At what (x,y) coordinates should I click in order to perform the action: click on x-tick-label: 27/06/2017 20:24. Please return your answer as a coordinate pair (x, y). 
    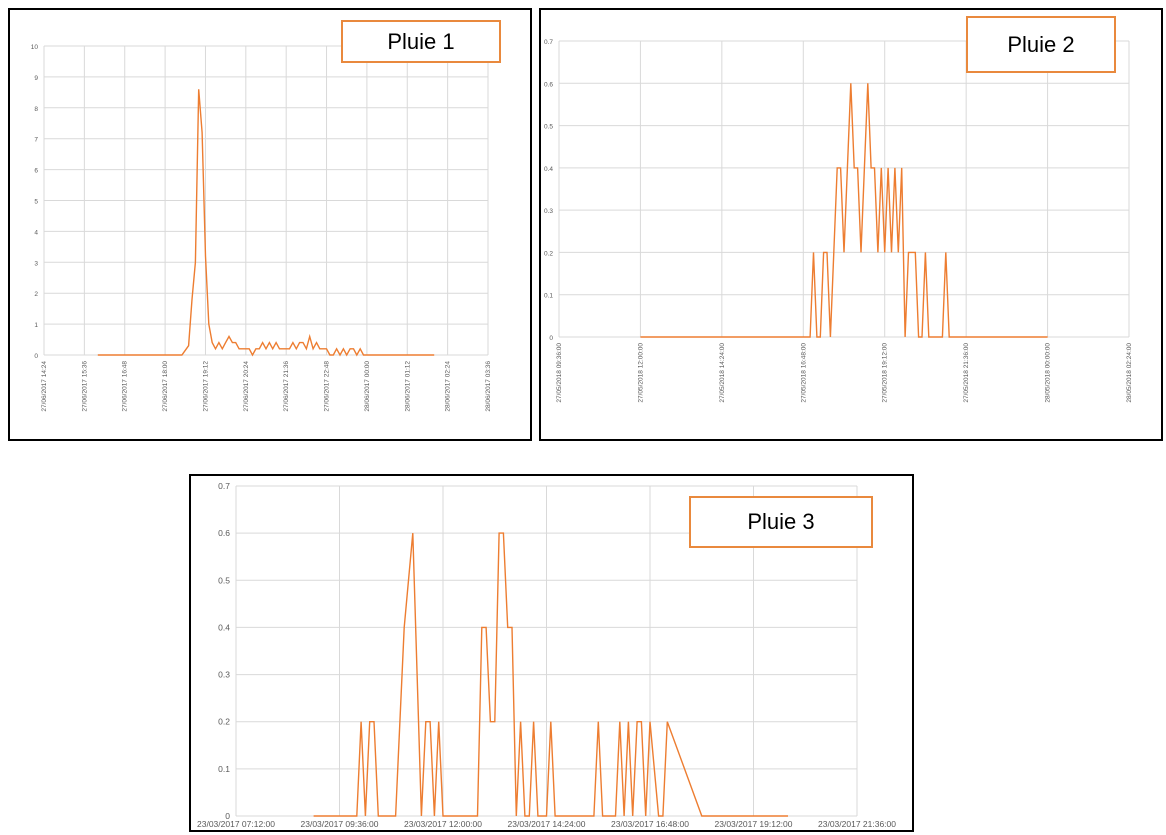
    Looking at the image, I should click on (246, 386).